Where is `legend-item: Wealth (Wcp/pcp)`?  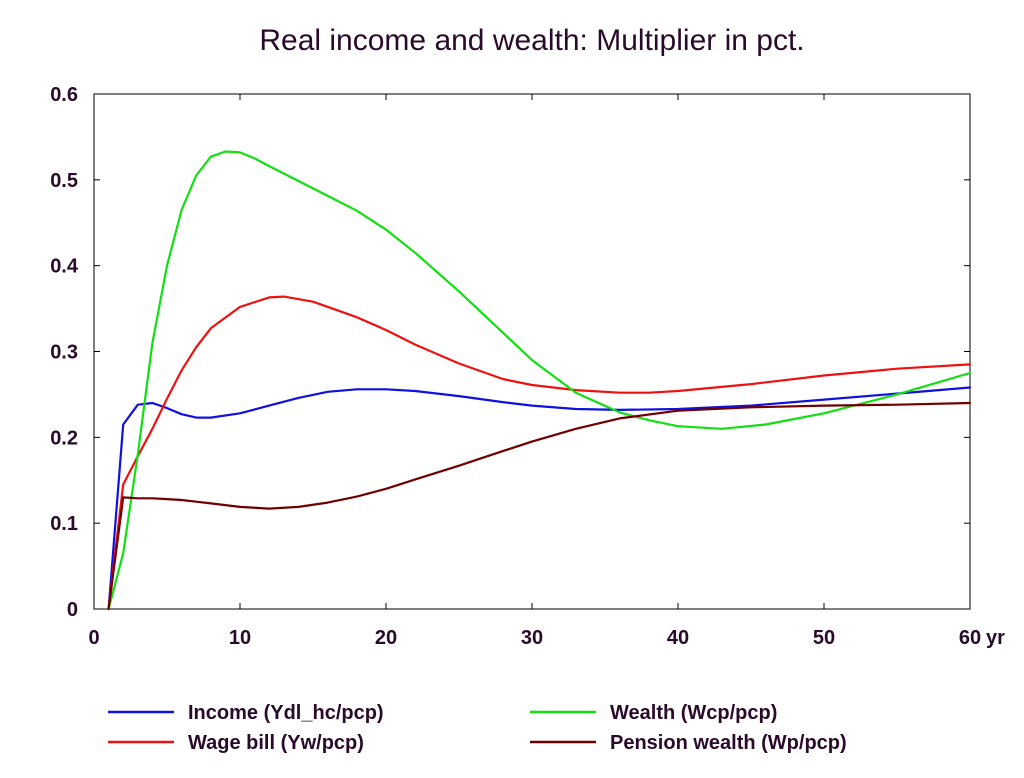 legend-item: Wealth (Wcp/pcp) is located at coordinates (653, 713).